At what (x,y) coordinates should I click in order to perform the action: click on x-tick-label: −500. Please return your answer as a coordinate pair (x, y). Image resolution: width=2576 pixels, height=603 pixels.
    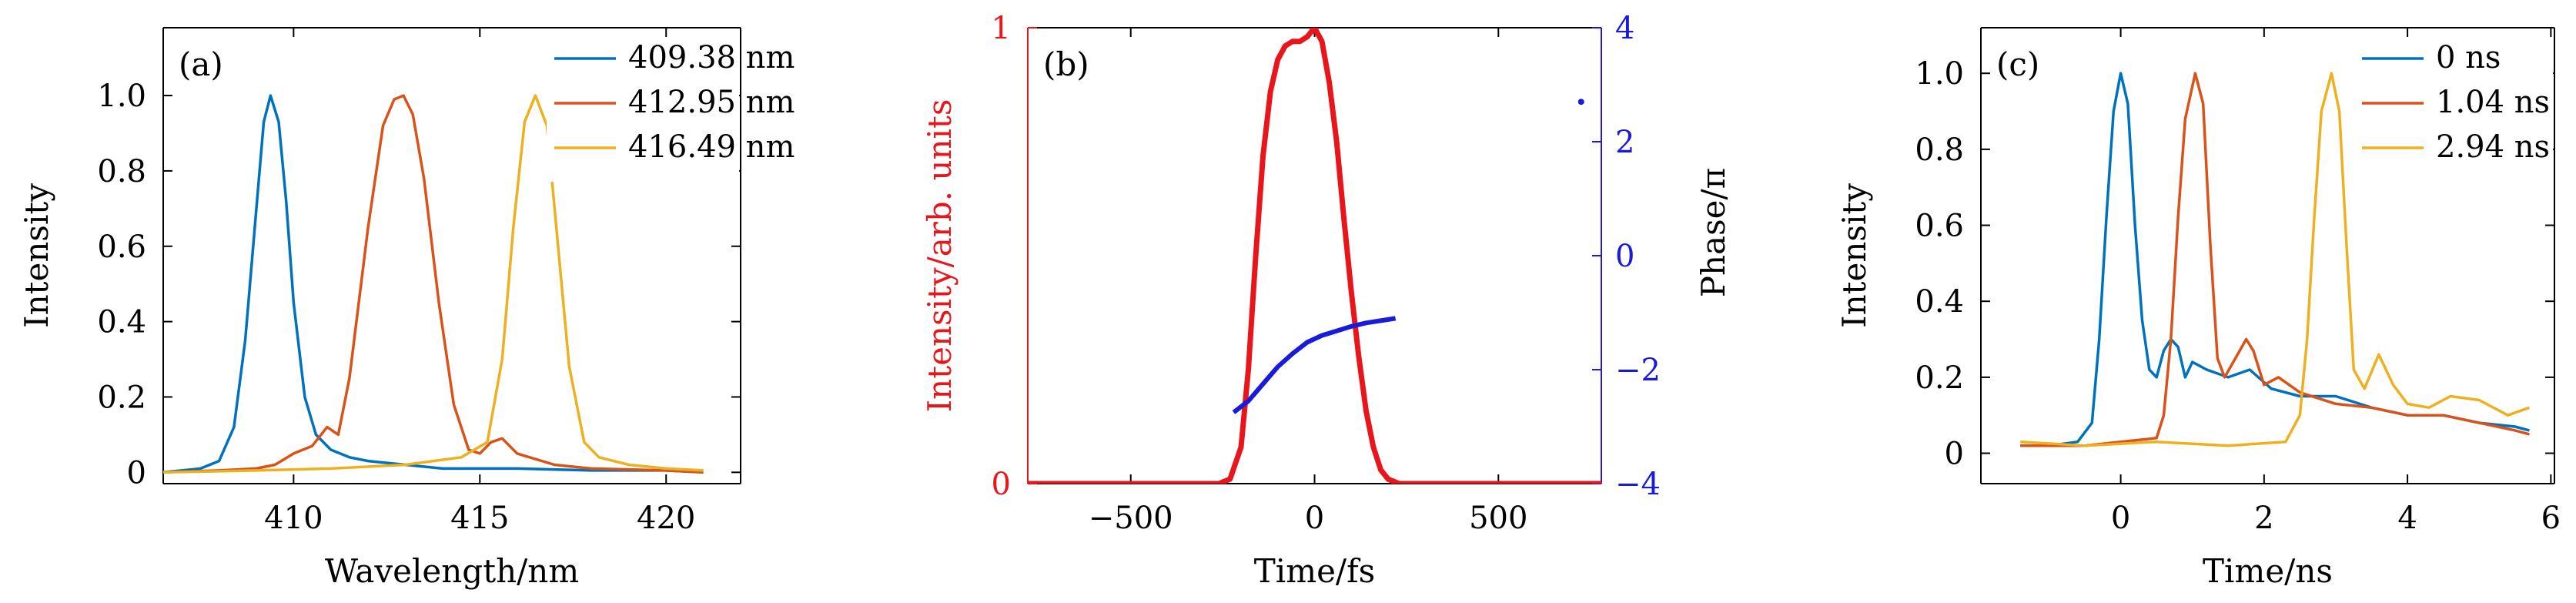
    Looking at the image, I should click on (1131, 518).